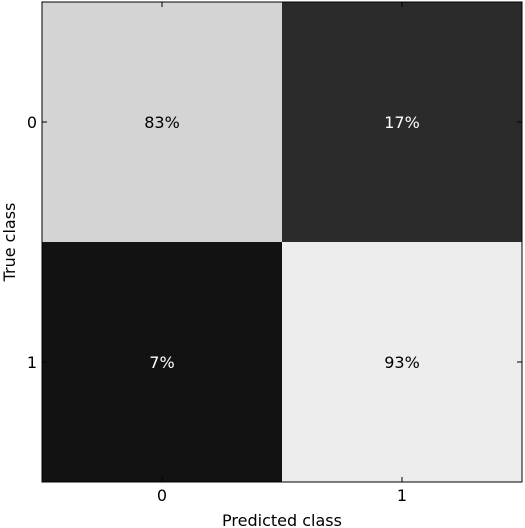 The height and width of the screenshot is (528, 525). I want to click on cell-value-label-1-1: 93%, so click(402, 362).